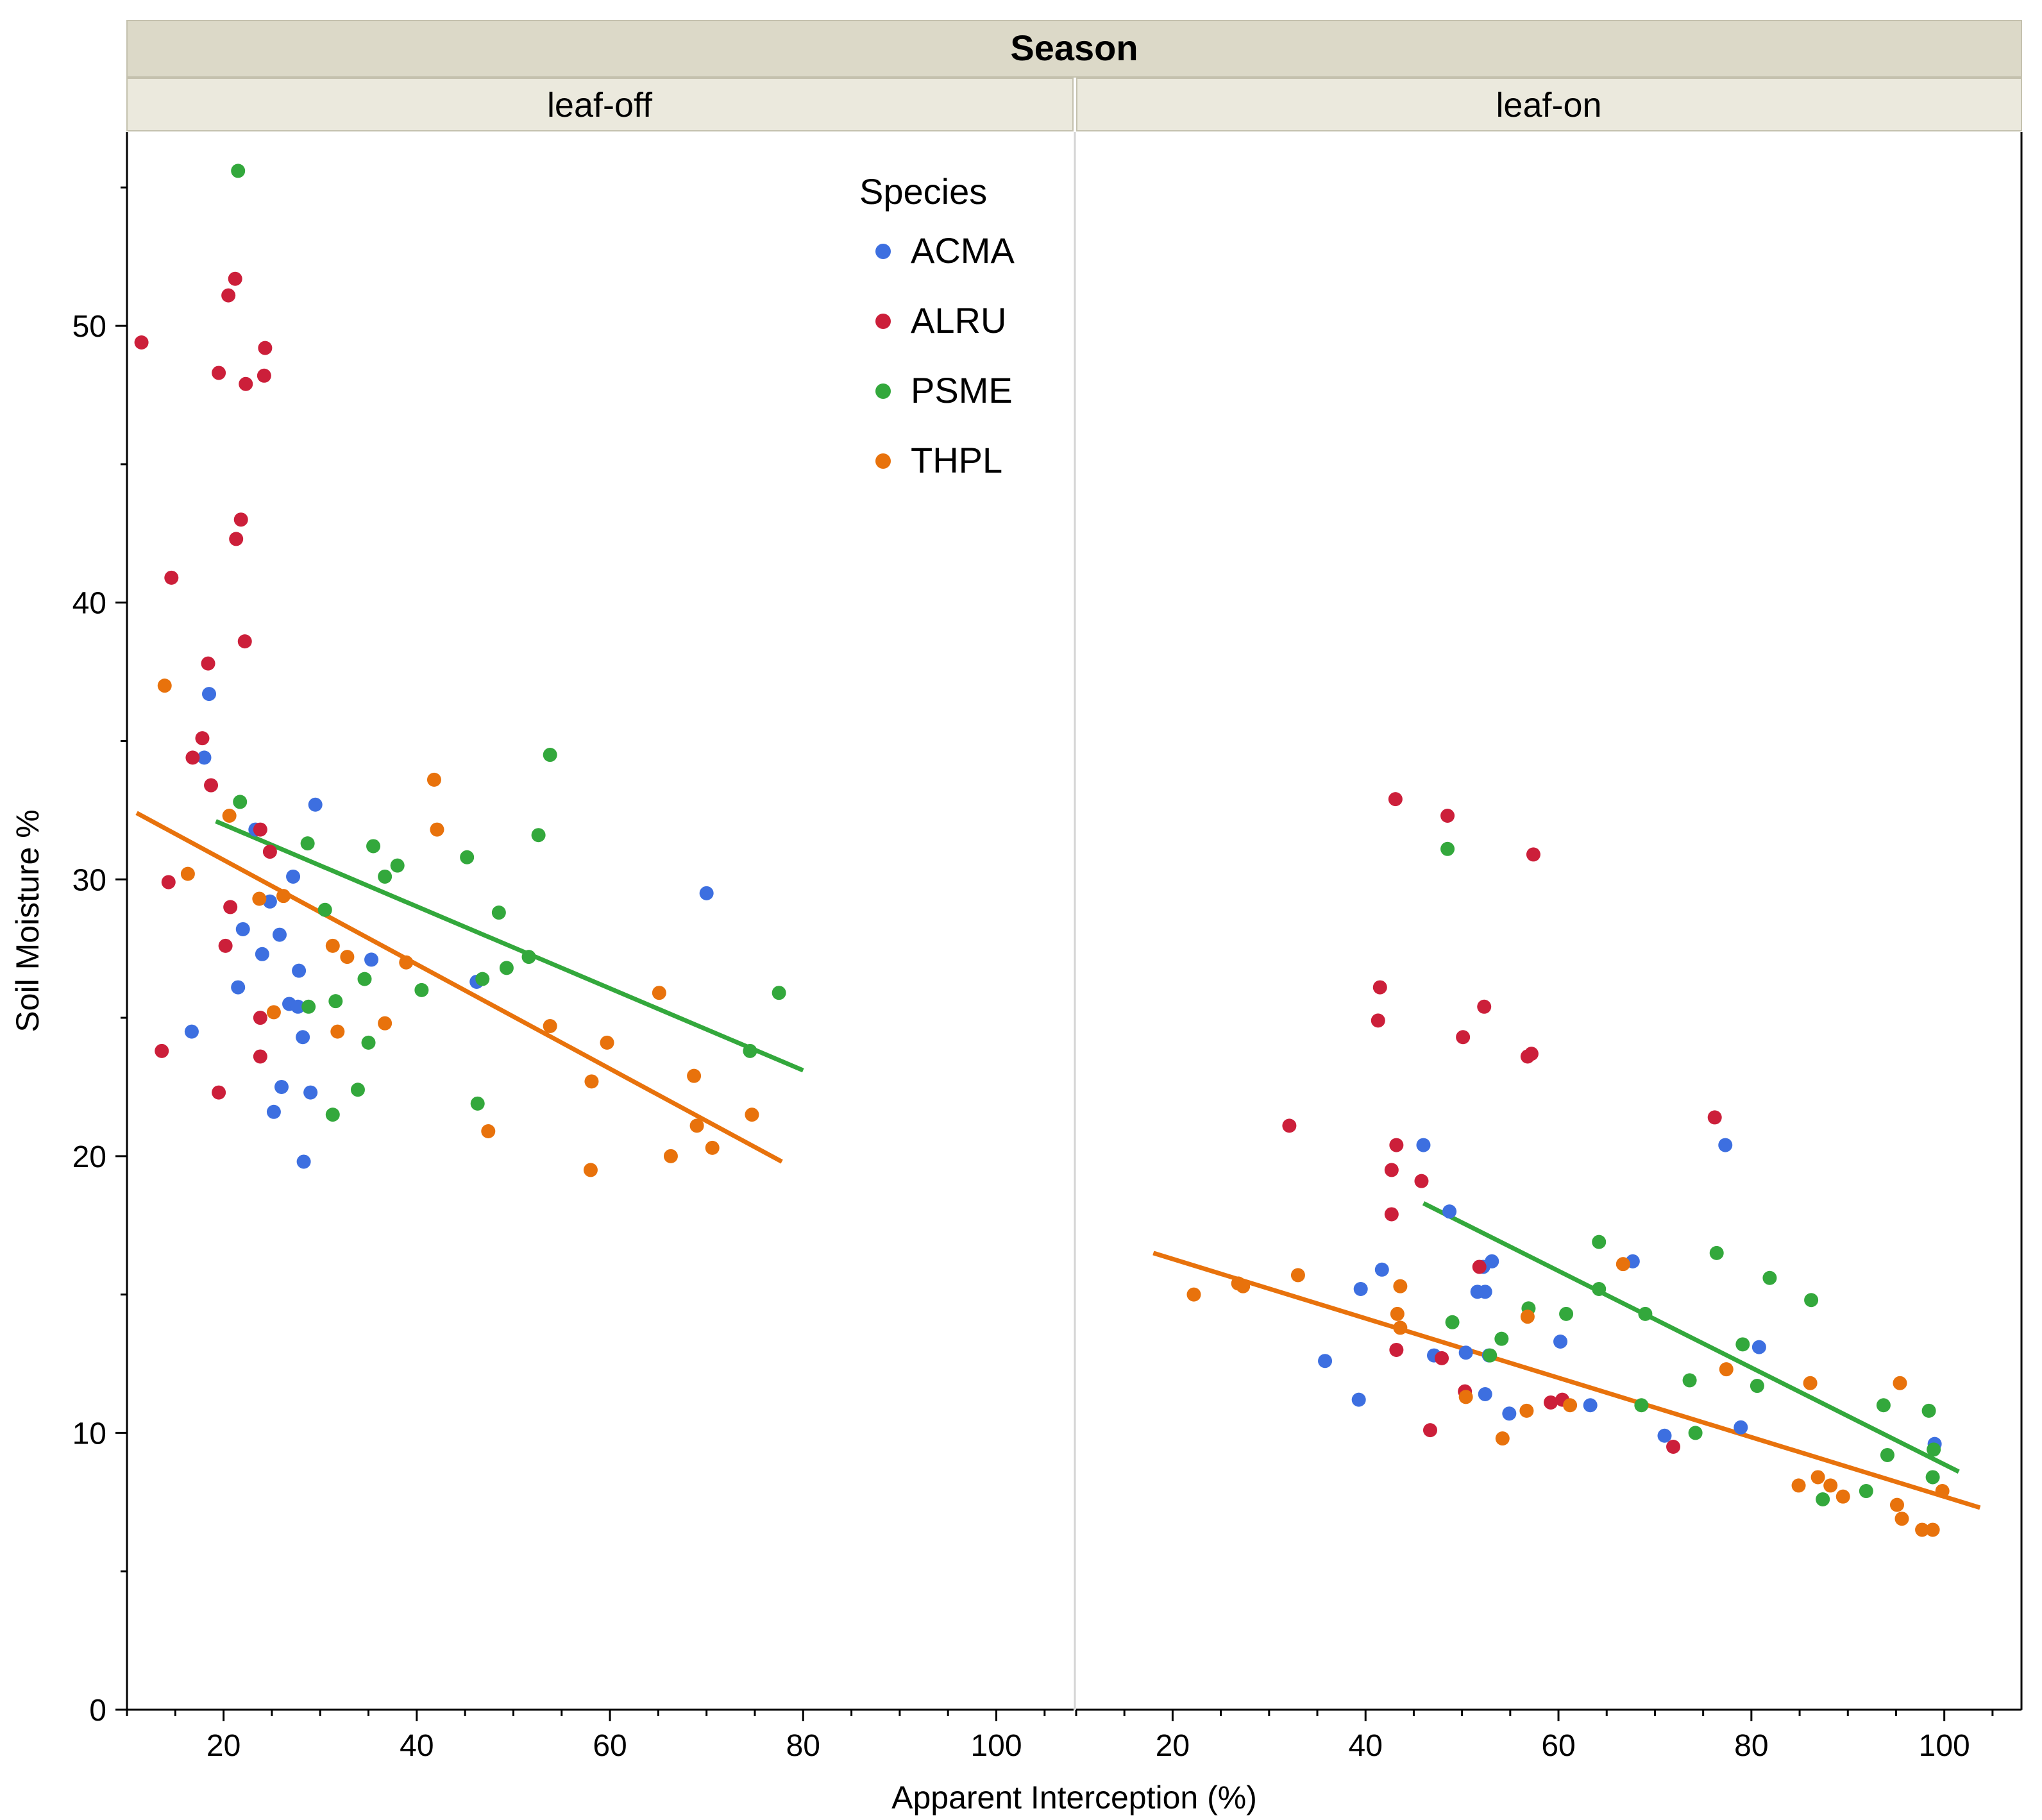  What do you see at coordinates (941, 320) in the screenshot?
I see `legend-item-alru: ALRU` at bounding box center [941, 320].